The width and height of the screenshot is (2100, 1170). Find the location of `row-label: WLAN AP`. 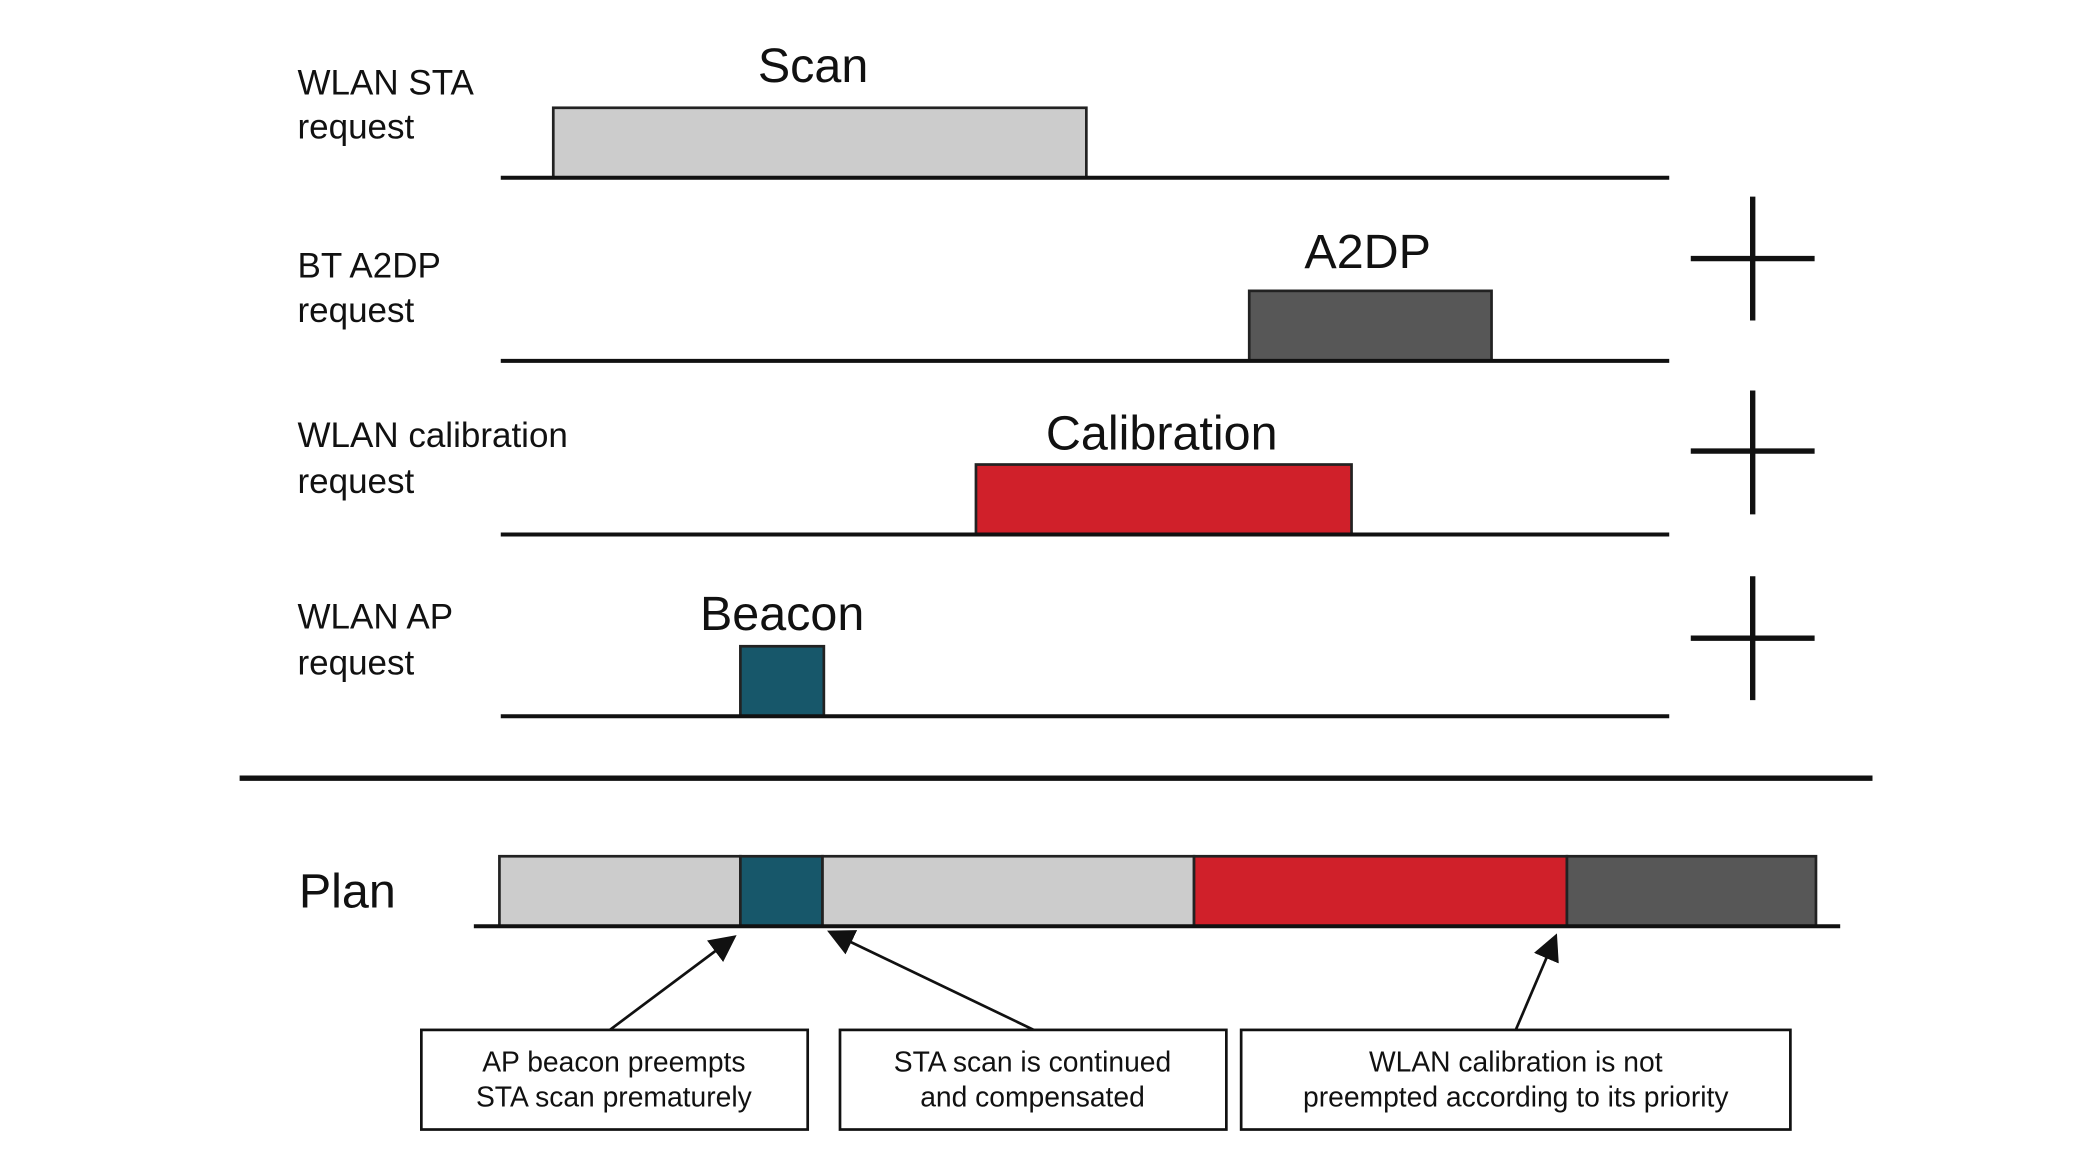

row-label: WLAN AP is located at coordinates (376, 617).